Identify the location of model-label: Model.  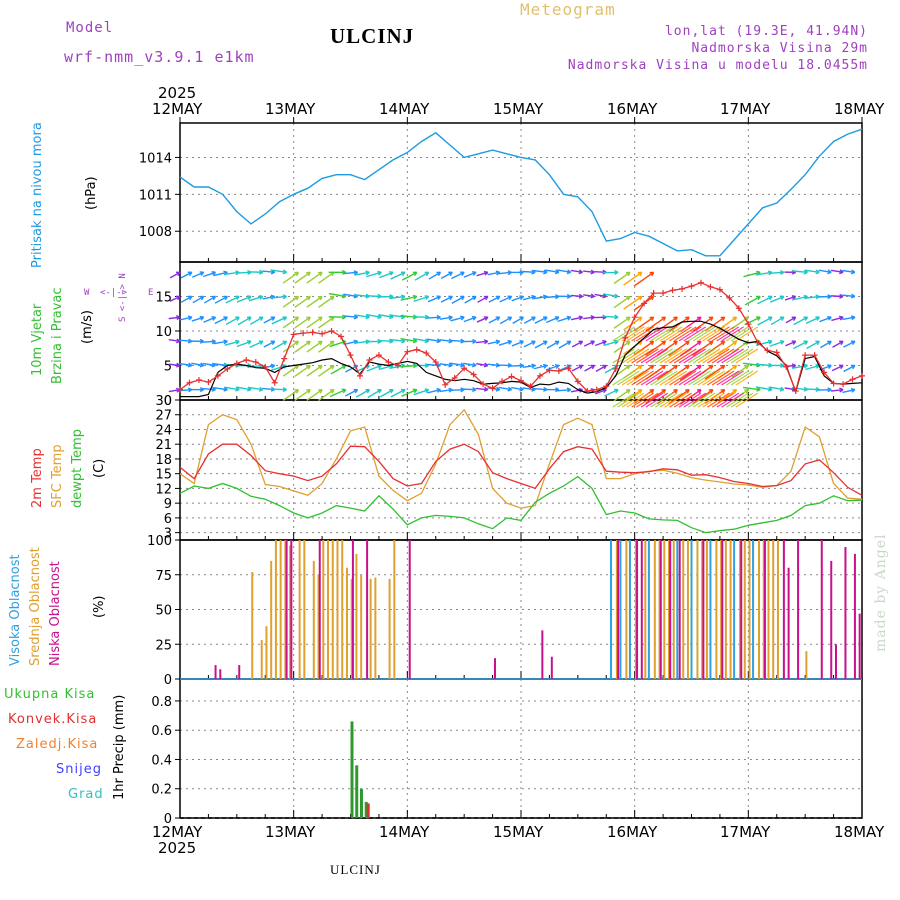
(90, 28).